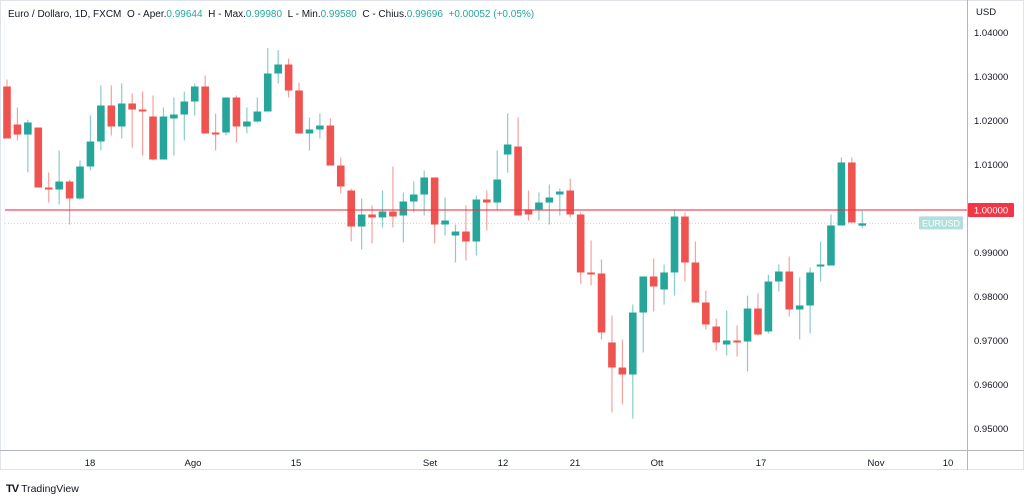  What do you see at coordinates (384, 14) in the screenshot?
I see `legend-close-label: C - Chius.` at bounding box center [384, 14].